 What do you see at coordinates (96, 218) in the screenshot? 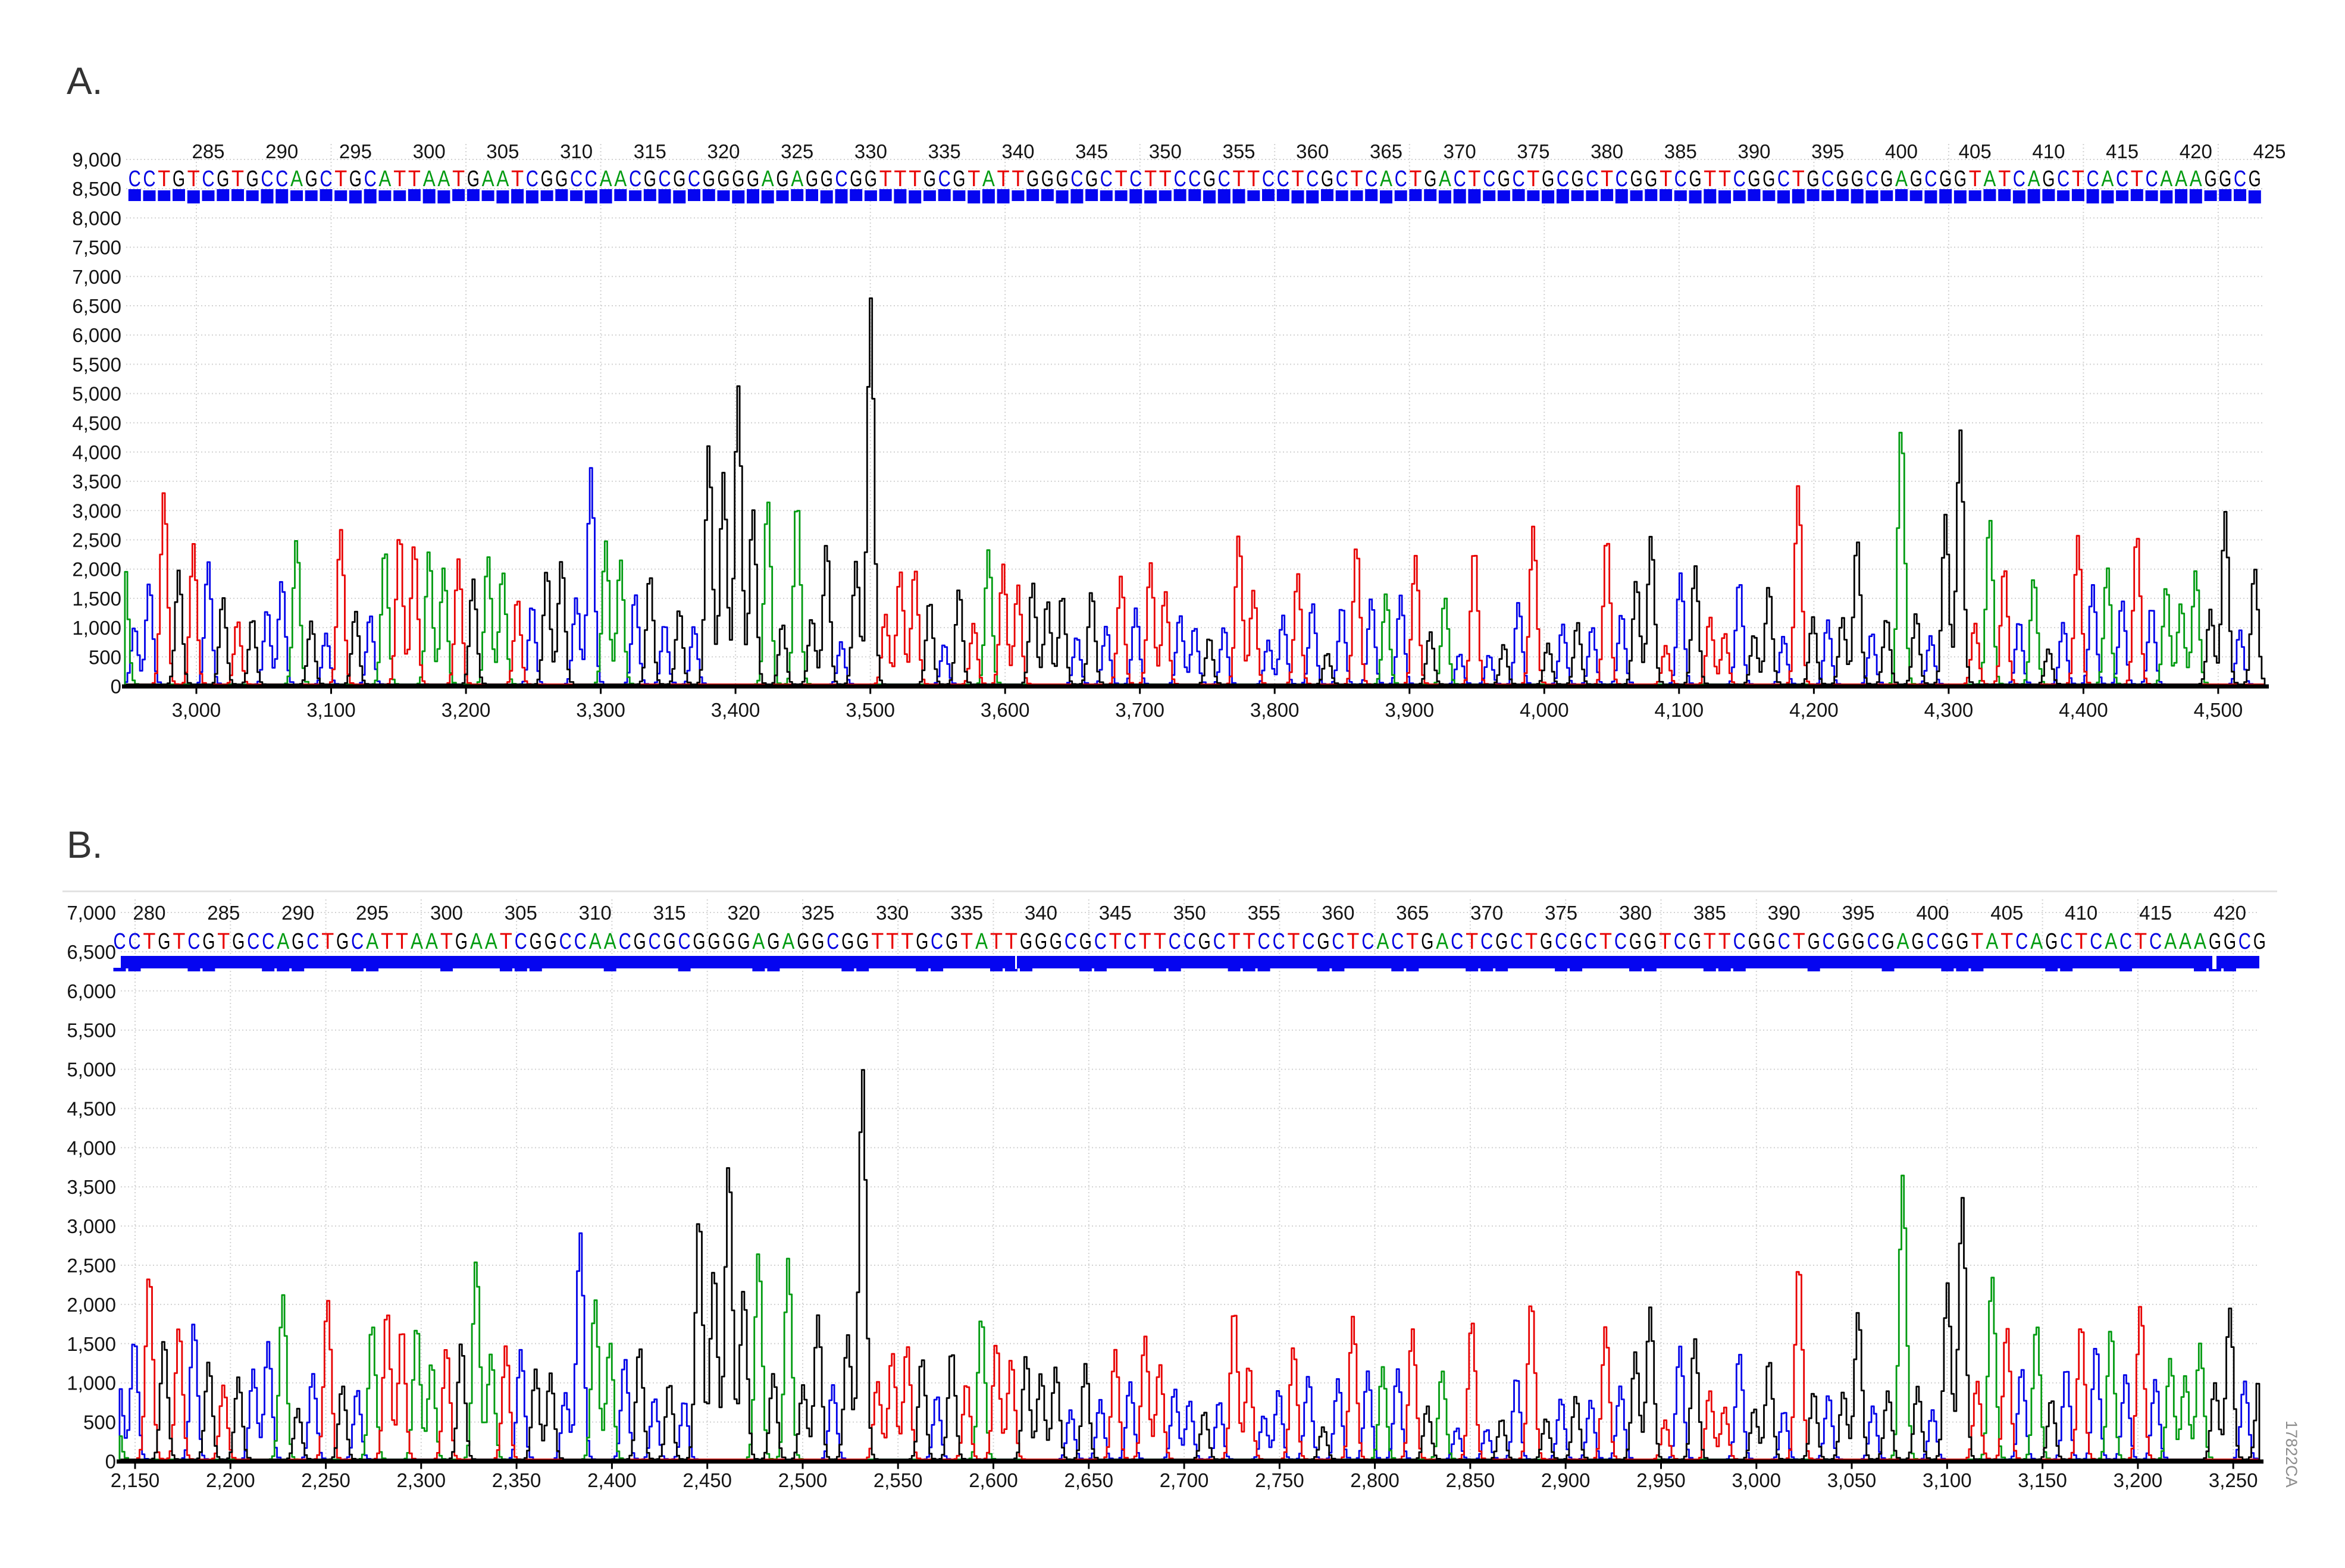
I see `svg-text: 8,000` at bounding box center [96, 218].